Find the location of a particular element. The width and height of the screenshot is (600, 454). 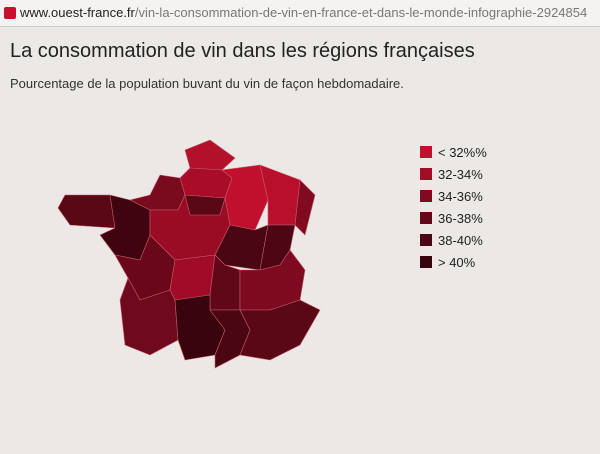

url-host: www.ouest-france.fr is located at coordinates (77, 12).